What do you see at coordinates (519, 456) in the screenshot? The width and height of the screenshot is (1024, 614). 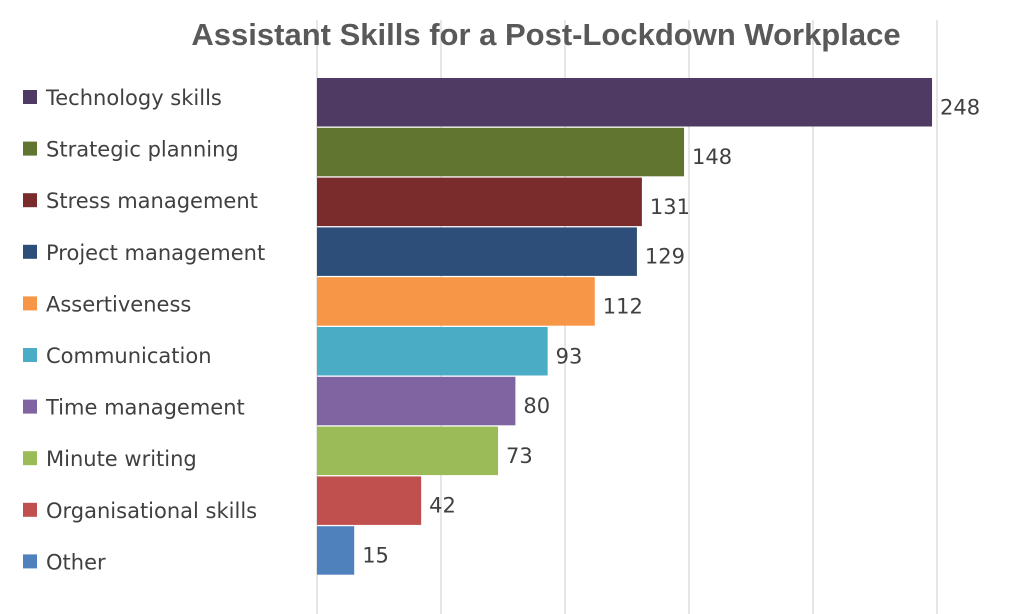 I see `data-label: 73` at bounding box center [519, 456].